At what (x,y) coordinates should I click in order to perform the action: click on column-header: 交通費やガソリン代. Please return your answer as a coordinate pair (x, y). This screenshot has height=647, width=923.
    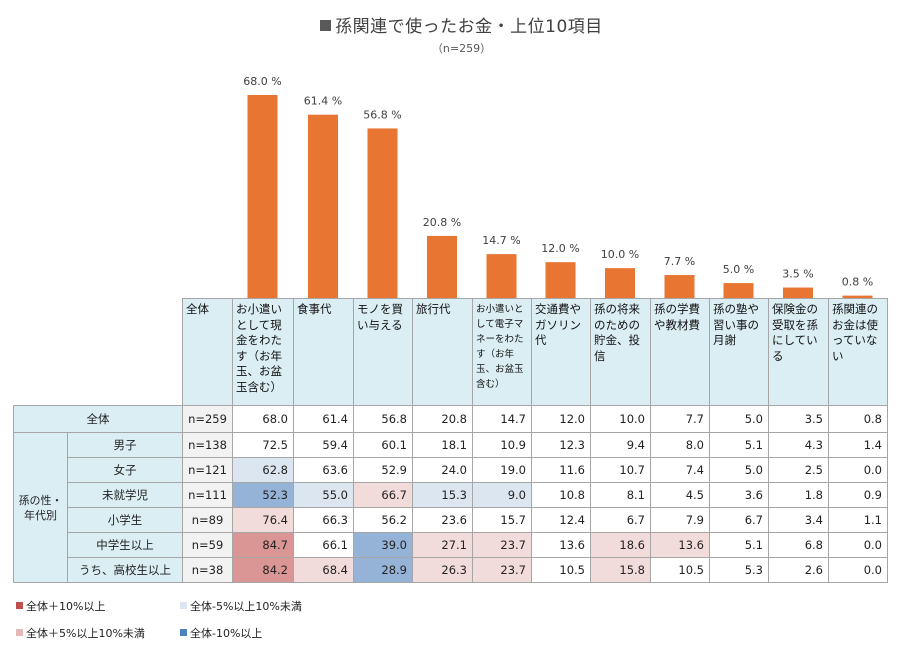
    Looking at the image, I should click on (561, 352).